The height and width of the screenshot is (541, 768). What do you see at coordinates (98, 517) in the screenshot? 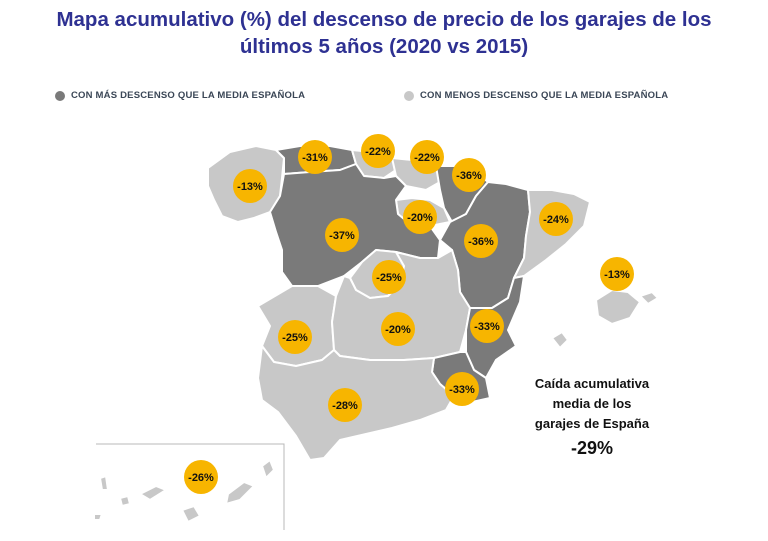
I see `region-canarias-el-hierro` at bounding box center [98, 517].